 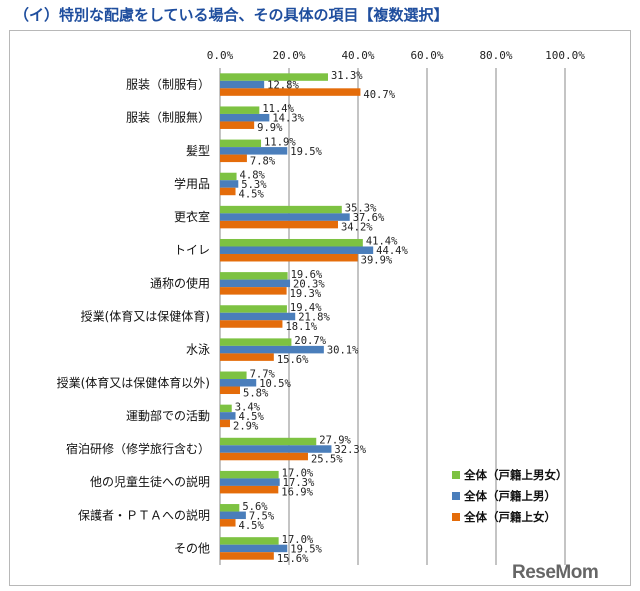 What do you see at coordinates (301, 327) in the screenshot?
I see `data-label: 18.1%` at bounding box center [301, 327].